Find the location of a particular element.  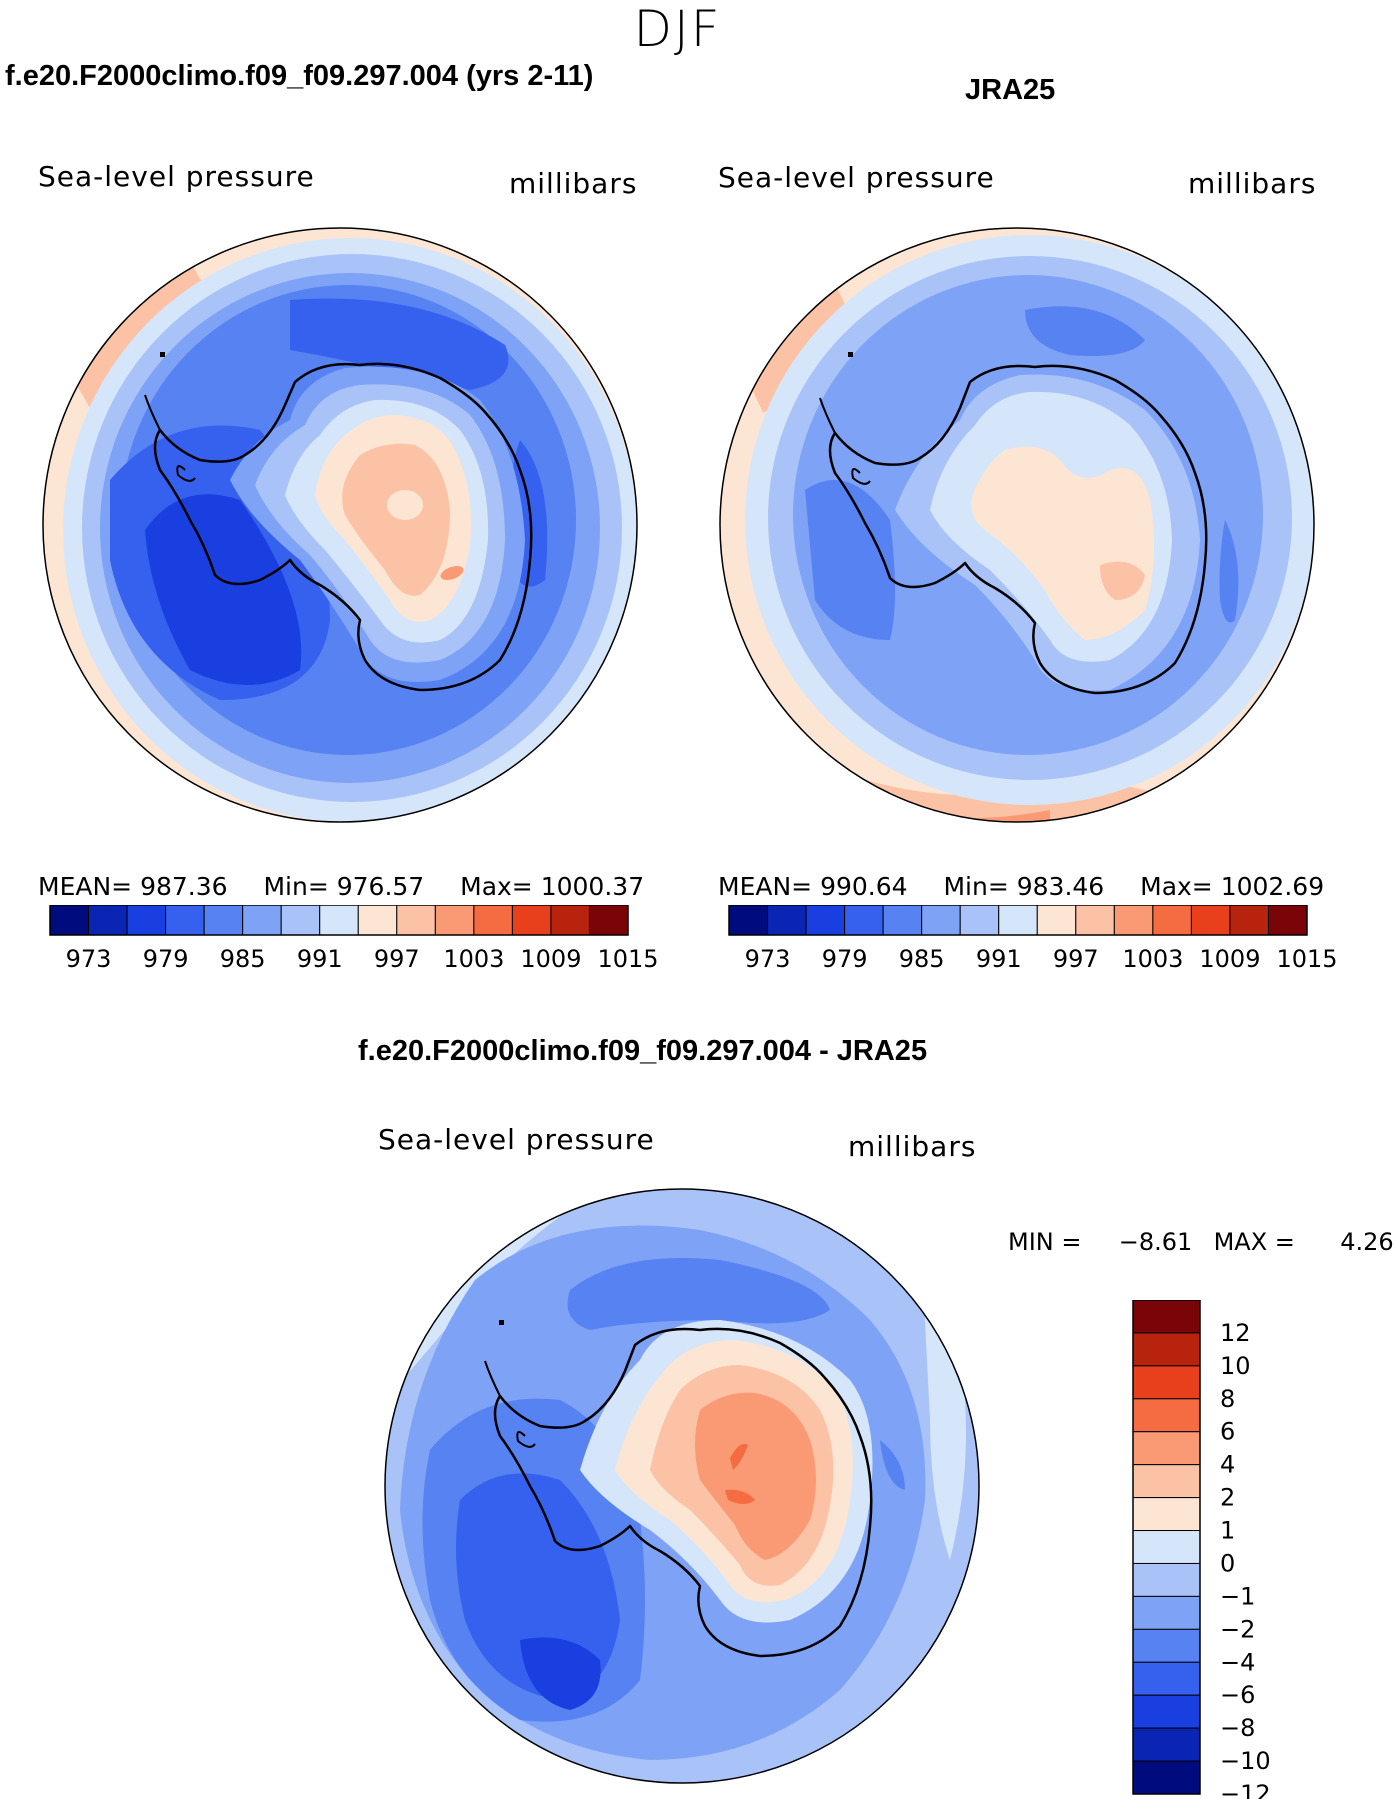

diff-colorbar-tick-label: −8 is located at coordinates (1237, 1728).